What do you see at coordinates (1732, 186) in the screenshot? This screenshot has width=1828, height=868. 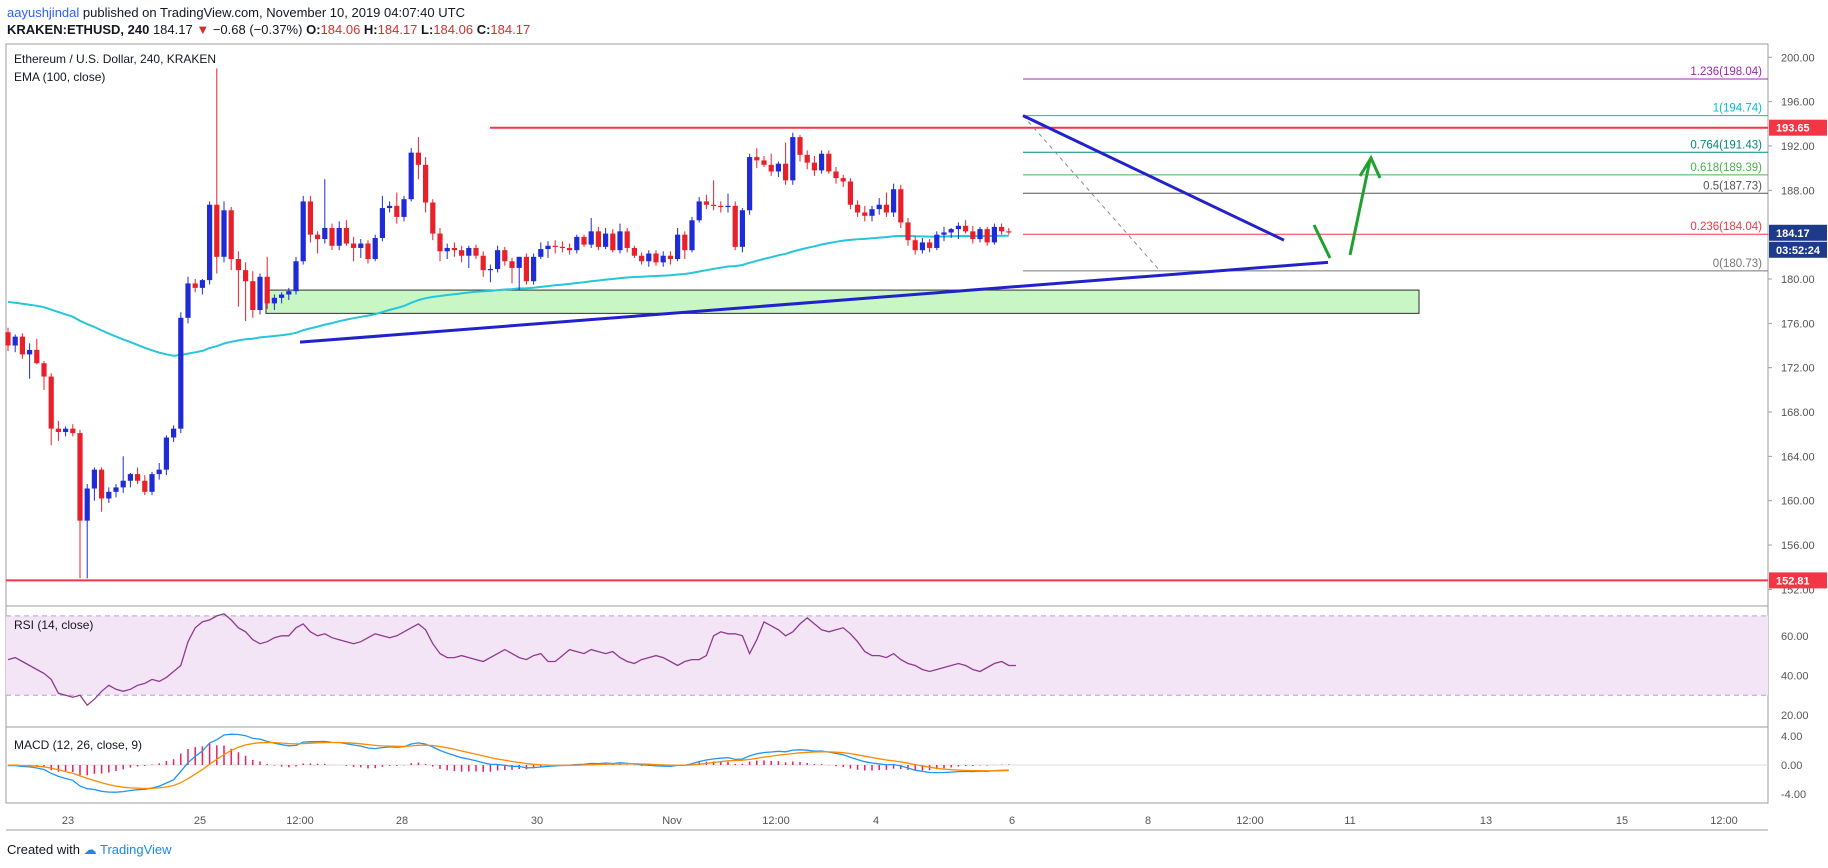 I see `fib-level-label: 0.5(187.73)` at bounding box center [1732, 186].